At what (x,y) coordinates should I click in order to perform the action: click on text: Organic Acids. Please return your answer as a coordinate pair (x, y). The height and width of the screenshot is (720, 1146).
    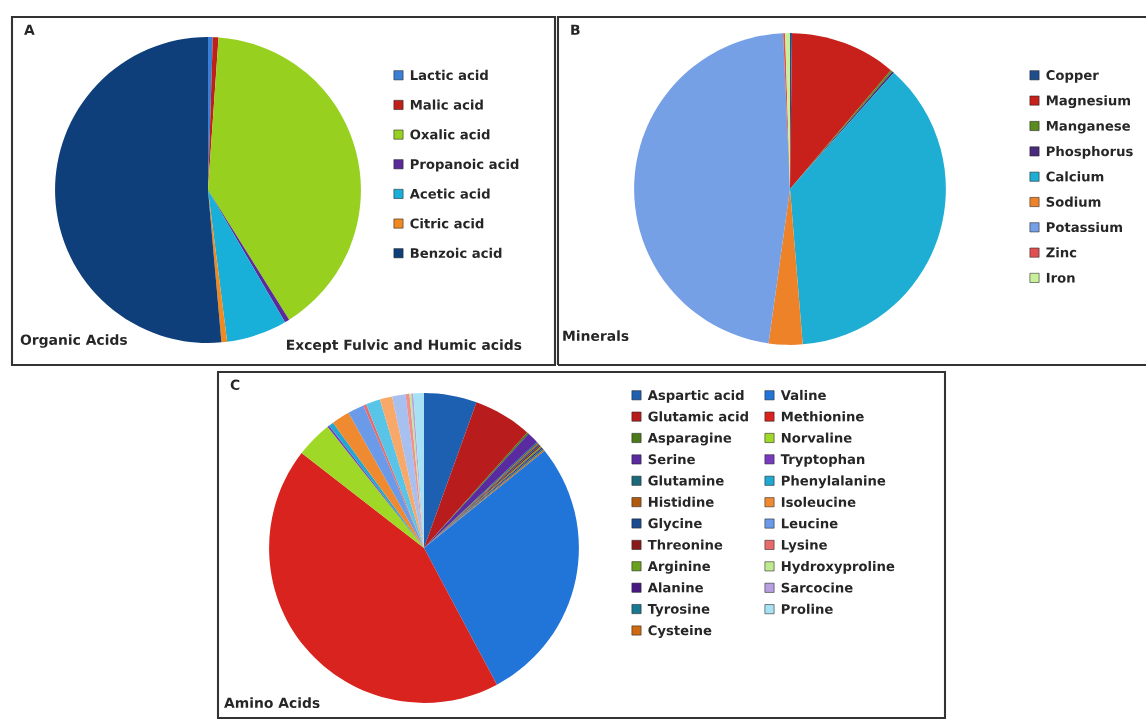
    Looking at the image, I should click on (73, 341).